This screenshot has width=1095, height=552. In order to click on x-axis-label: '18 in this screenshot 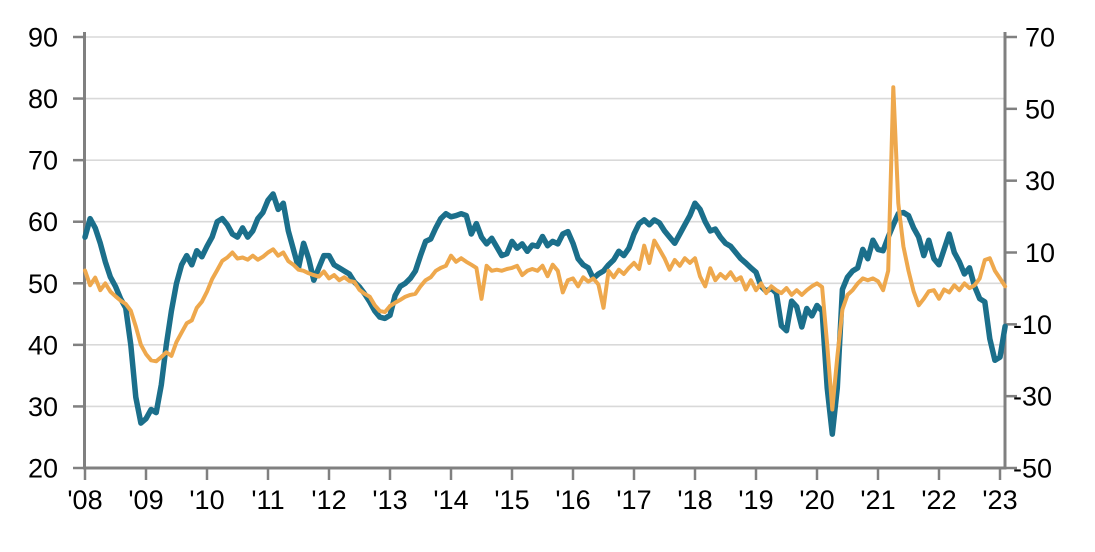, I will do `click(694, 500)`.